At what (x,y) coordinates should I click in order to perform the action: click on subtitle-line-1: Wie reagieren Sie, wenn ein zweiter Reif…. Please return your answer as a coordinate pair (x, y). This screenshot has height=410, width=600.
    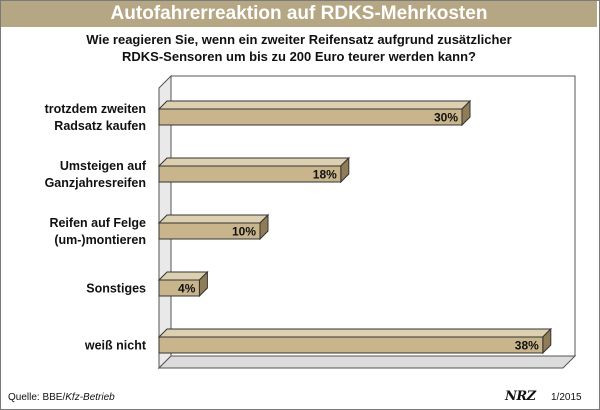
    Looking at the image, I should click on (299, 39).